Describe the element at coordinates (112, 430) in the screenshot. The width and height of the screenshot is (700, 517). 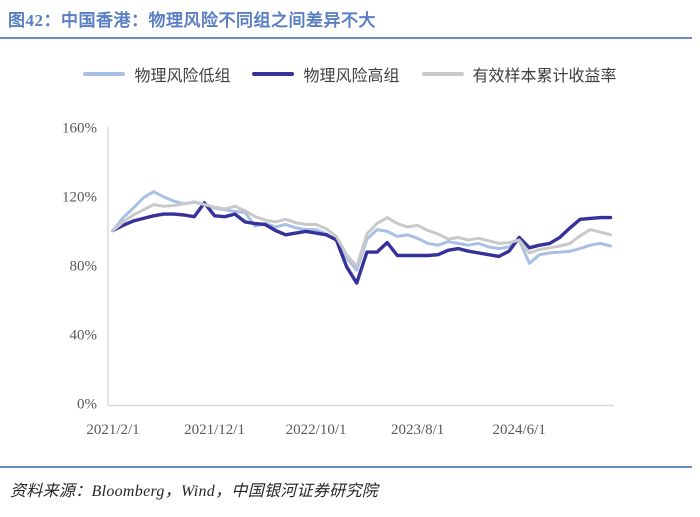
I see `x-tick-label: 2021/2/1` at that location.